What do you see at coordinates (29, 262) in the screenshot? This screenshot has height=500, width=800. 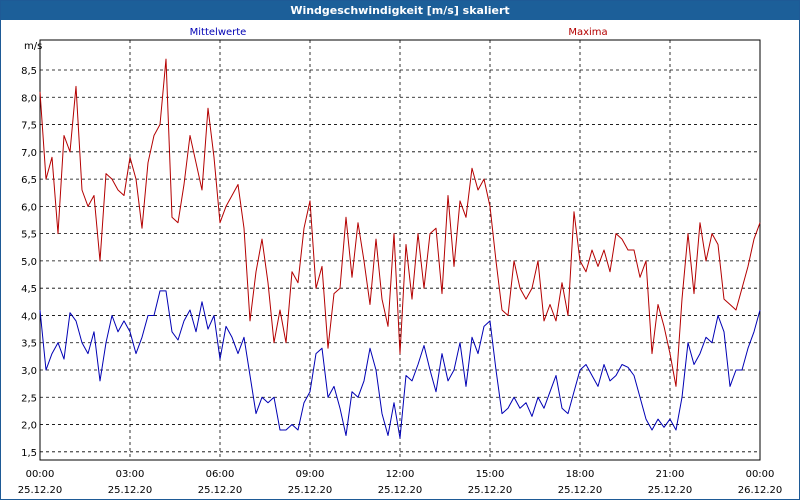 I see `y-tick-label: 5,0` at bounding box center [29, 262].